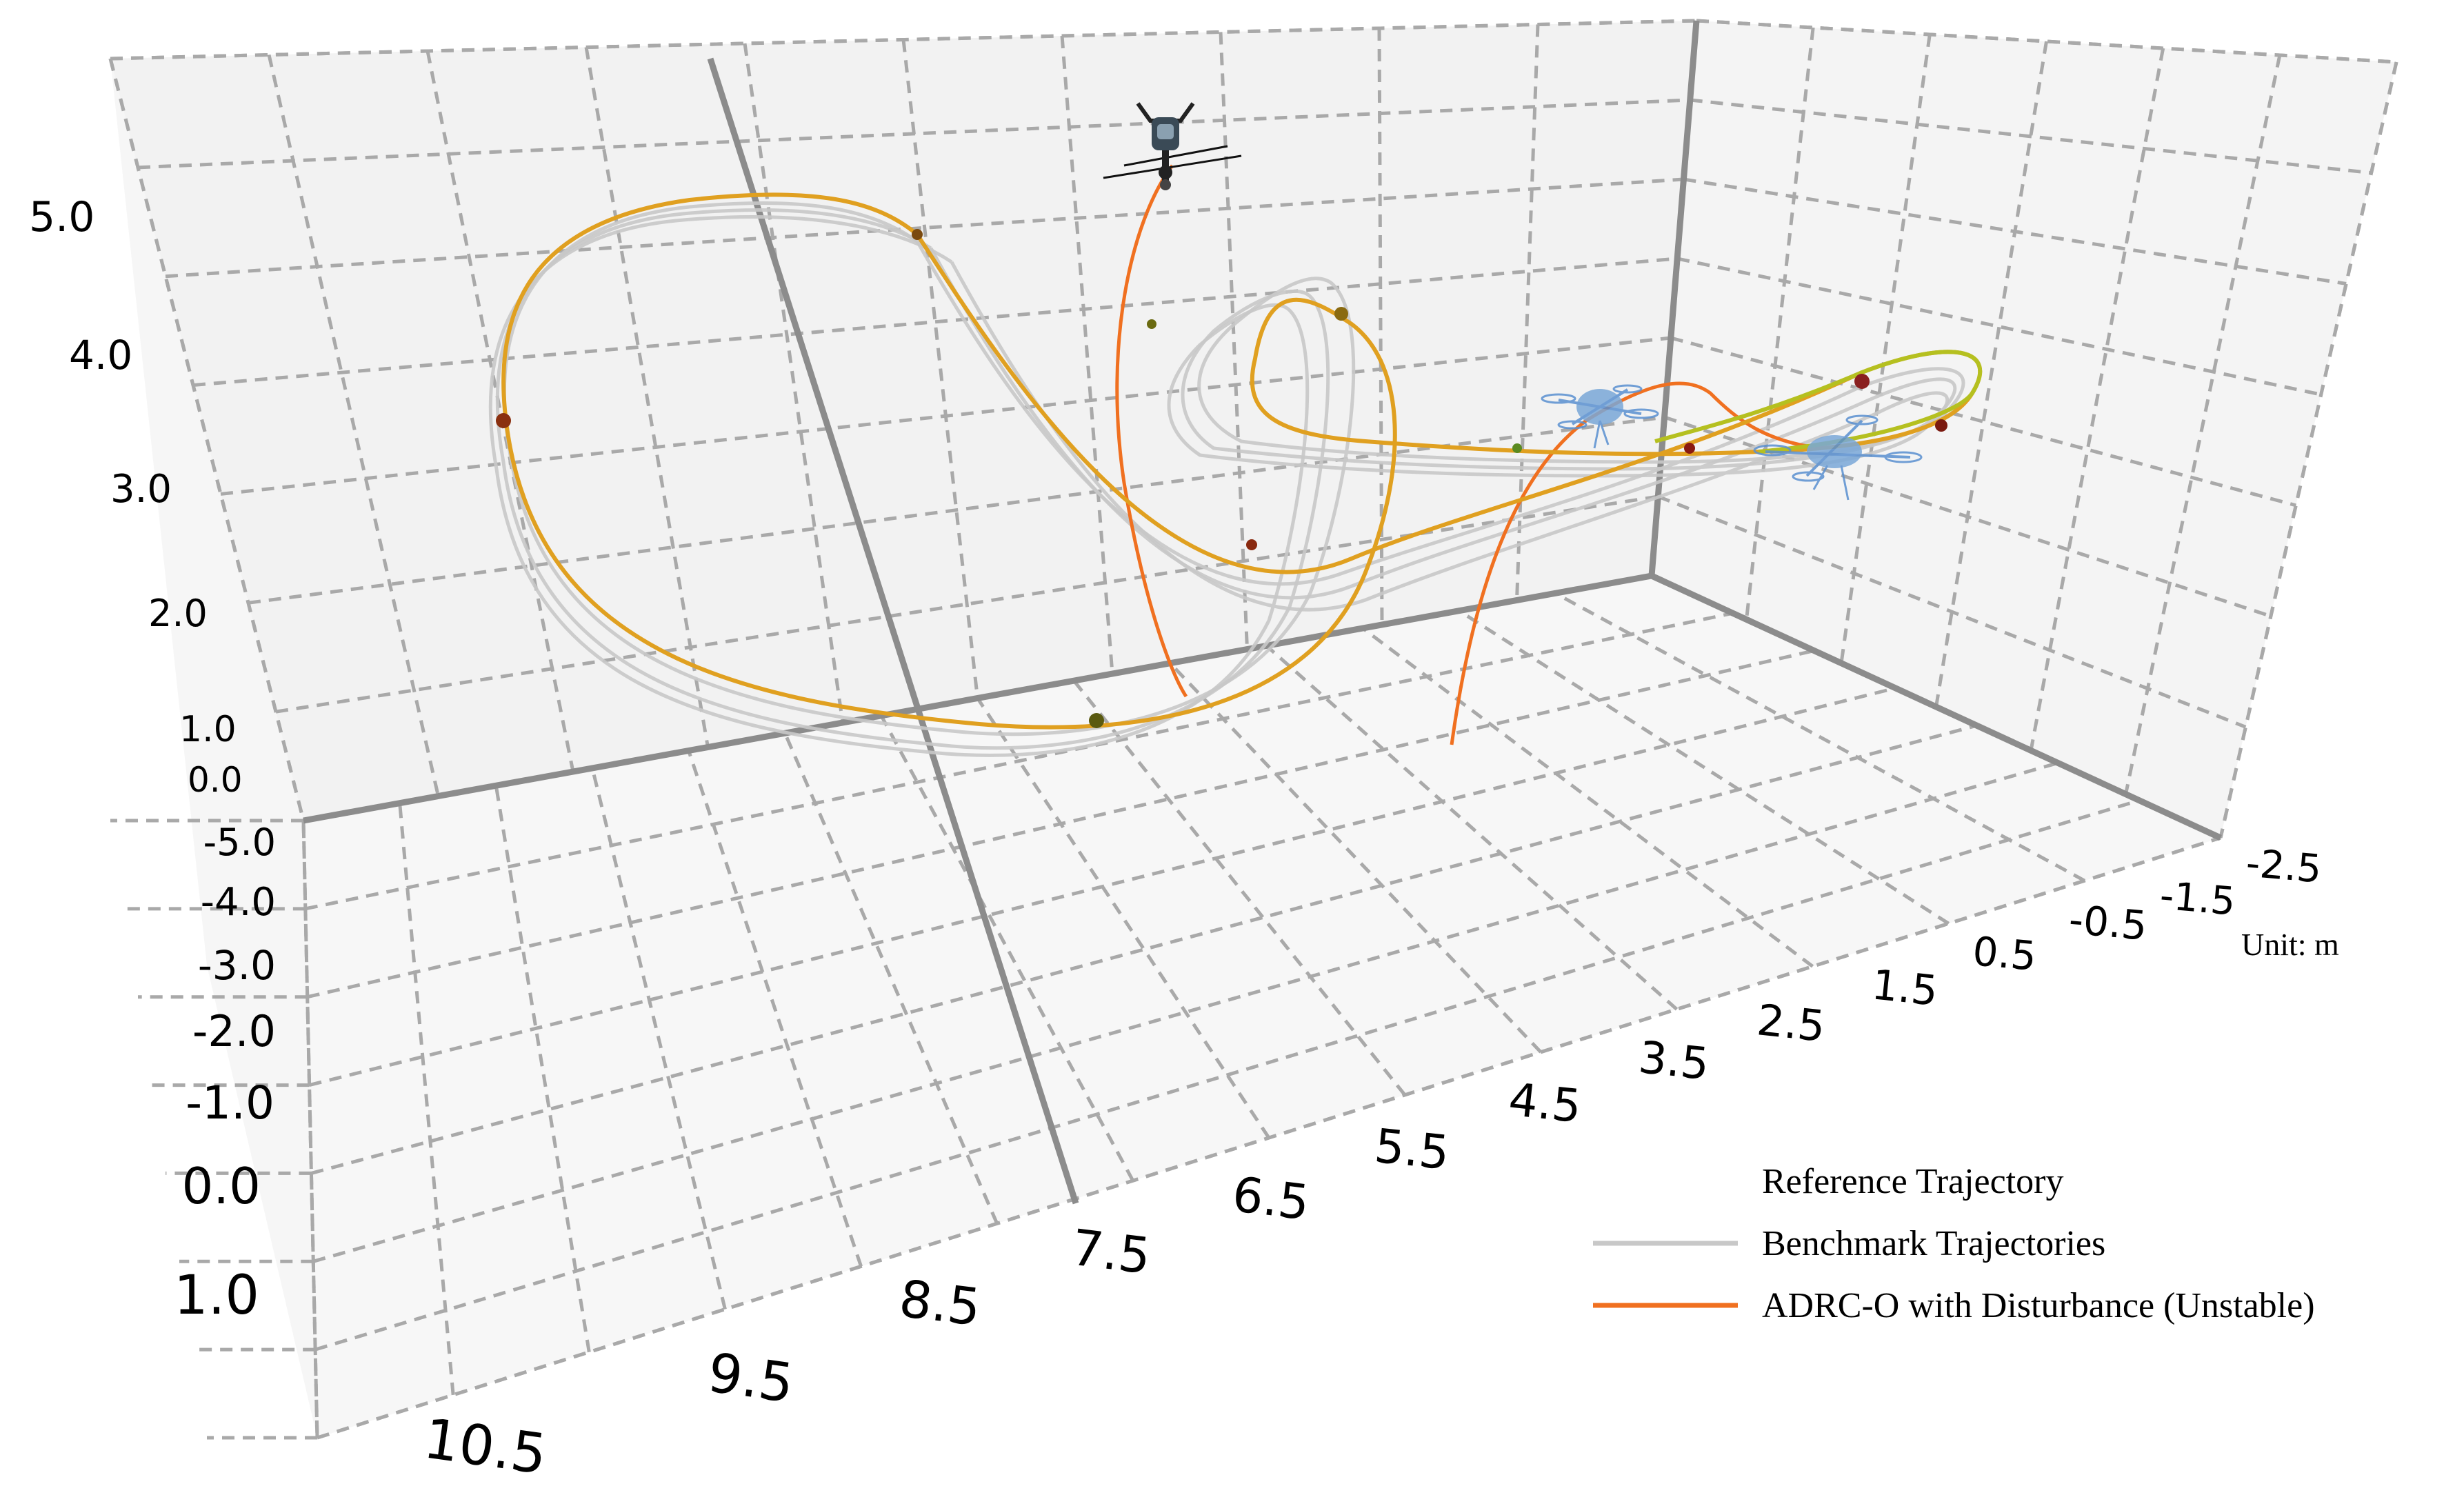 The image size is (2464, 1495). I want to click on x-tick-label: 1.5, so click(1905, 988).